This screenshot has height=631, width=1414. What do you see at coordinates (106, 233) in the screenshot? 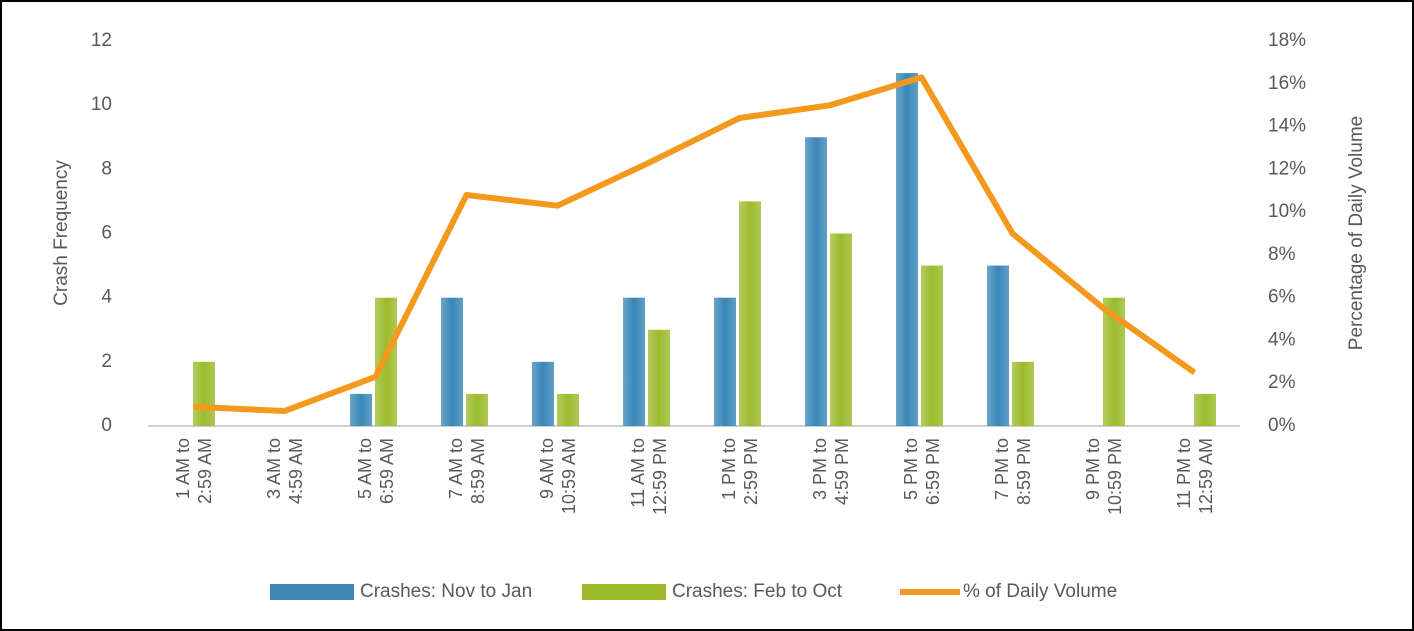
I see `y-tick-label: 6` at bounding box center [106, 233].